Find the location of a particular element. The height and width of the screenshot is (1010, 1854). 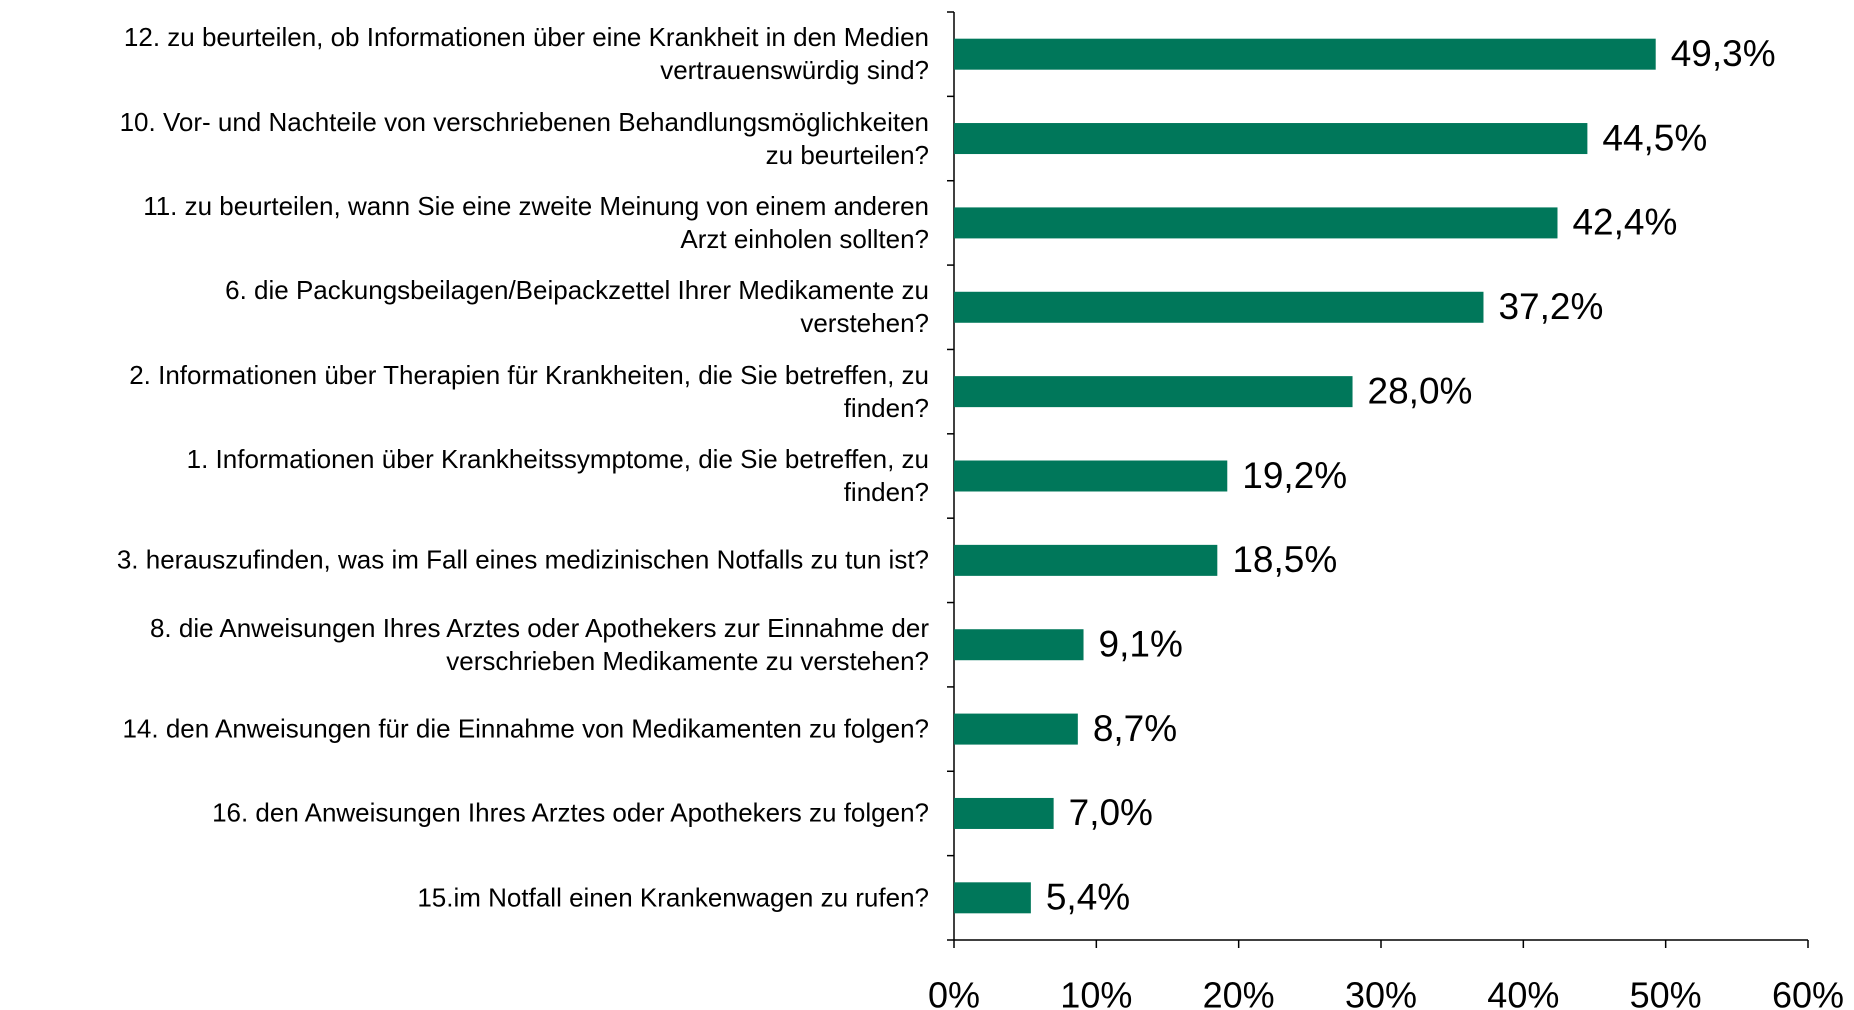

value-label: 18,5% is located at coordinates (1284, 559).